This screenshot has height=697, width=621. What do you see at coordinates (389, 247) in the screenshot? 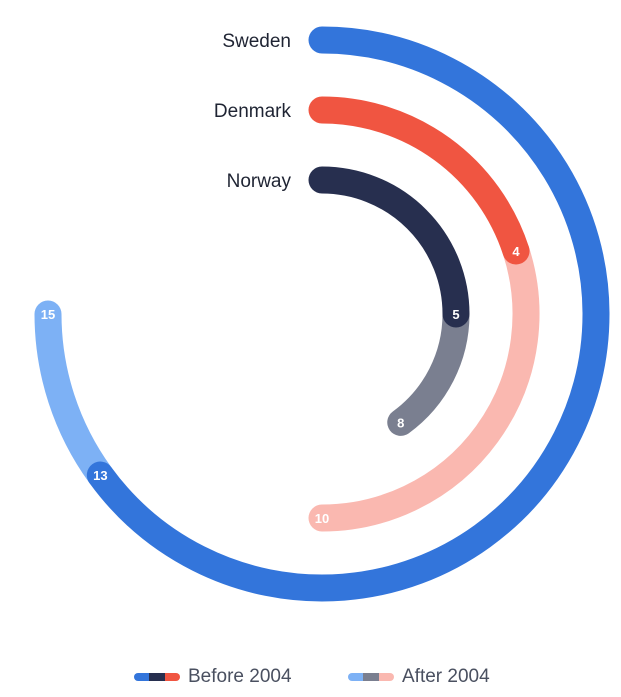
I see `norway-before-arc` at bounding box center [389, 247].